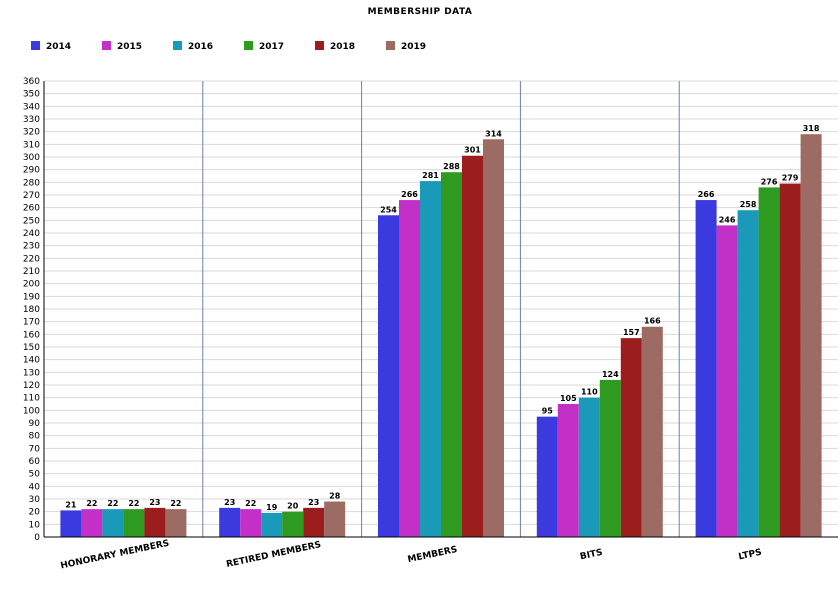 Image resolution: width=840 pixels, height=592 pixels. Describe the element at coordinates (388, 209) in the screenshot. I see `data-label-2014-2: 254` at that location.